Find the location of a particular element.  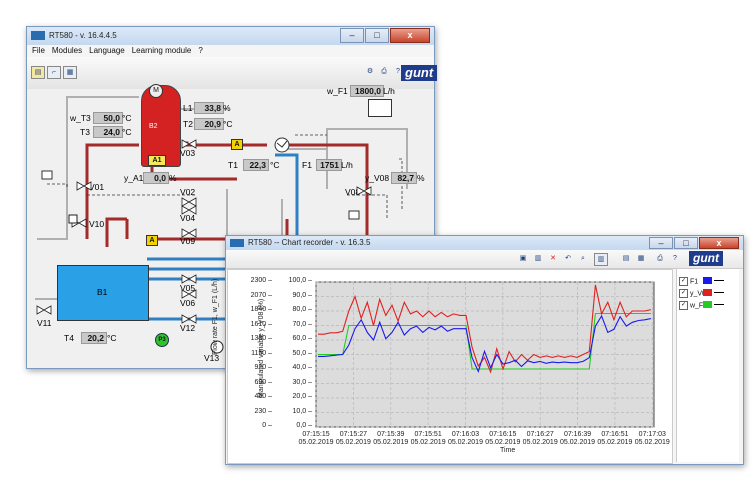

valve-v10: V10 is located at coordinates (97, 224).